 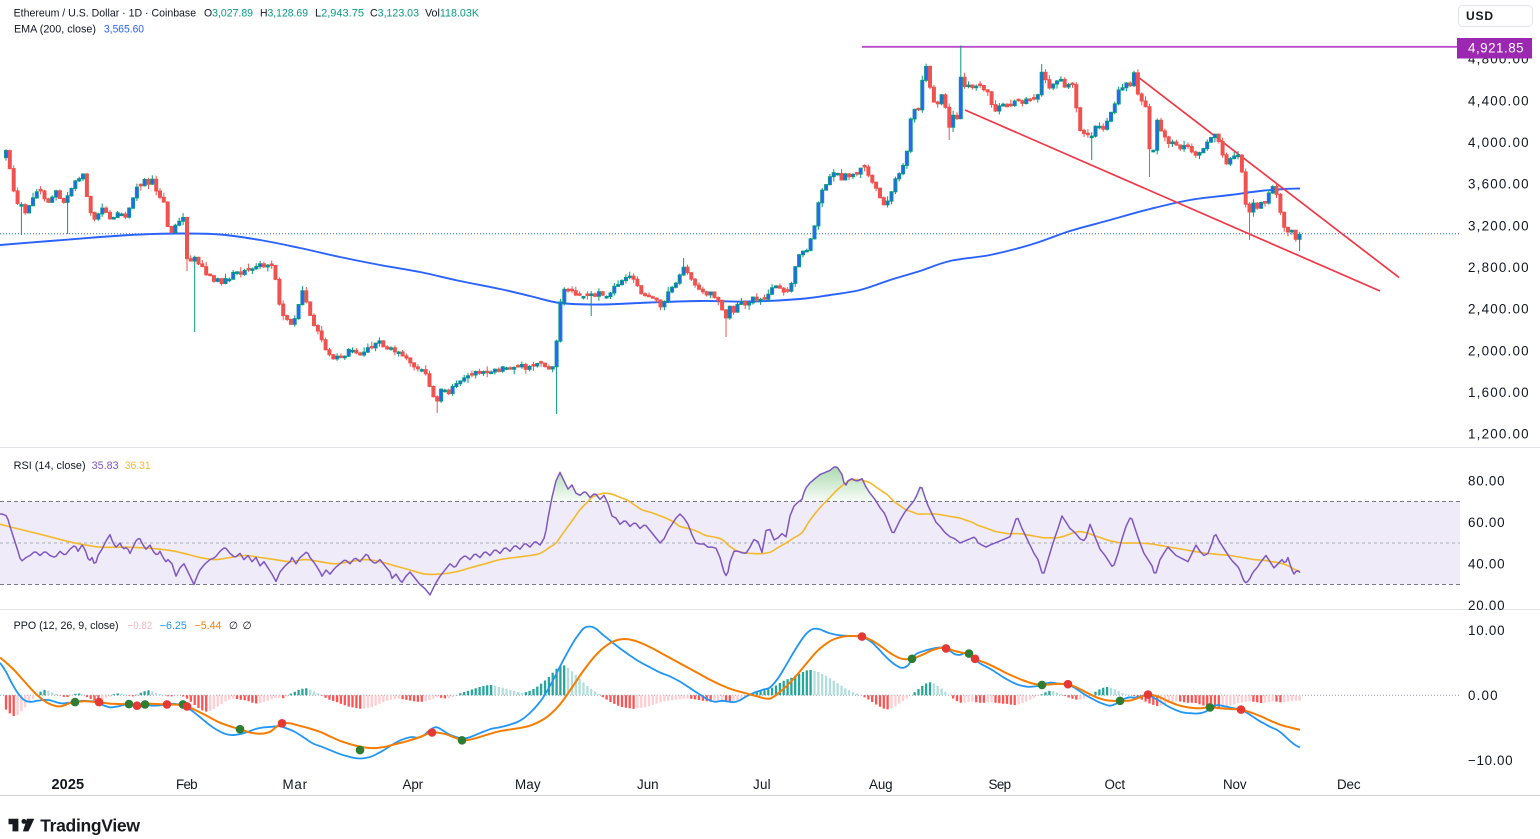 I want to click on svg-text: 10.00, so click(x=1486, y=630).